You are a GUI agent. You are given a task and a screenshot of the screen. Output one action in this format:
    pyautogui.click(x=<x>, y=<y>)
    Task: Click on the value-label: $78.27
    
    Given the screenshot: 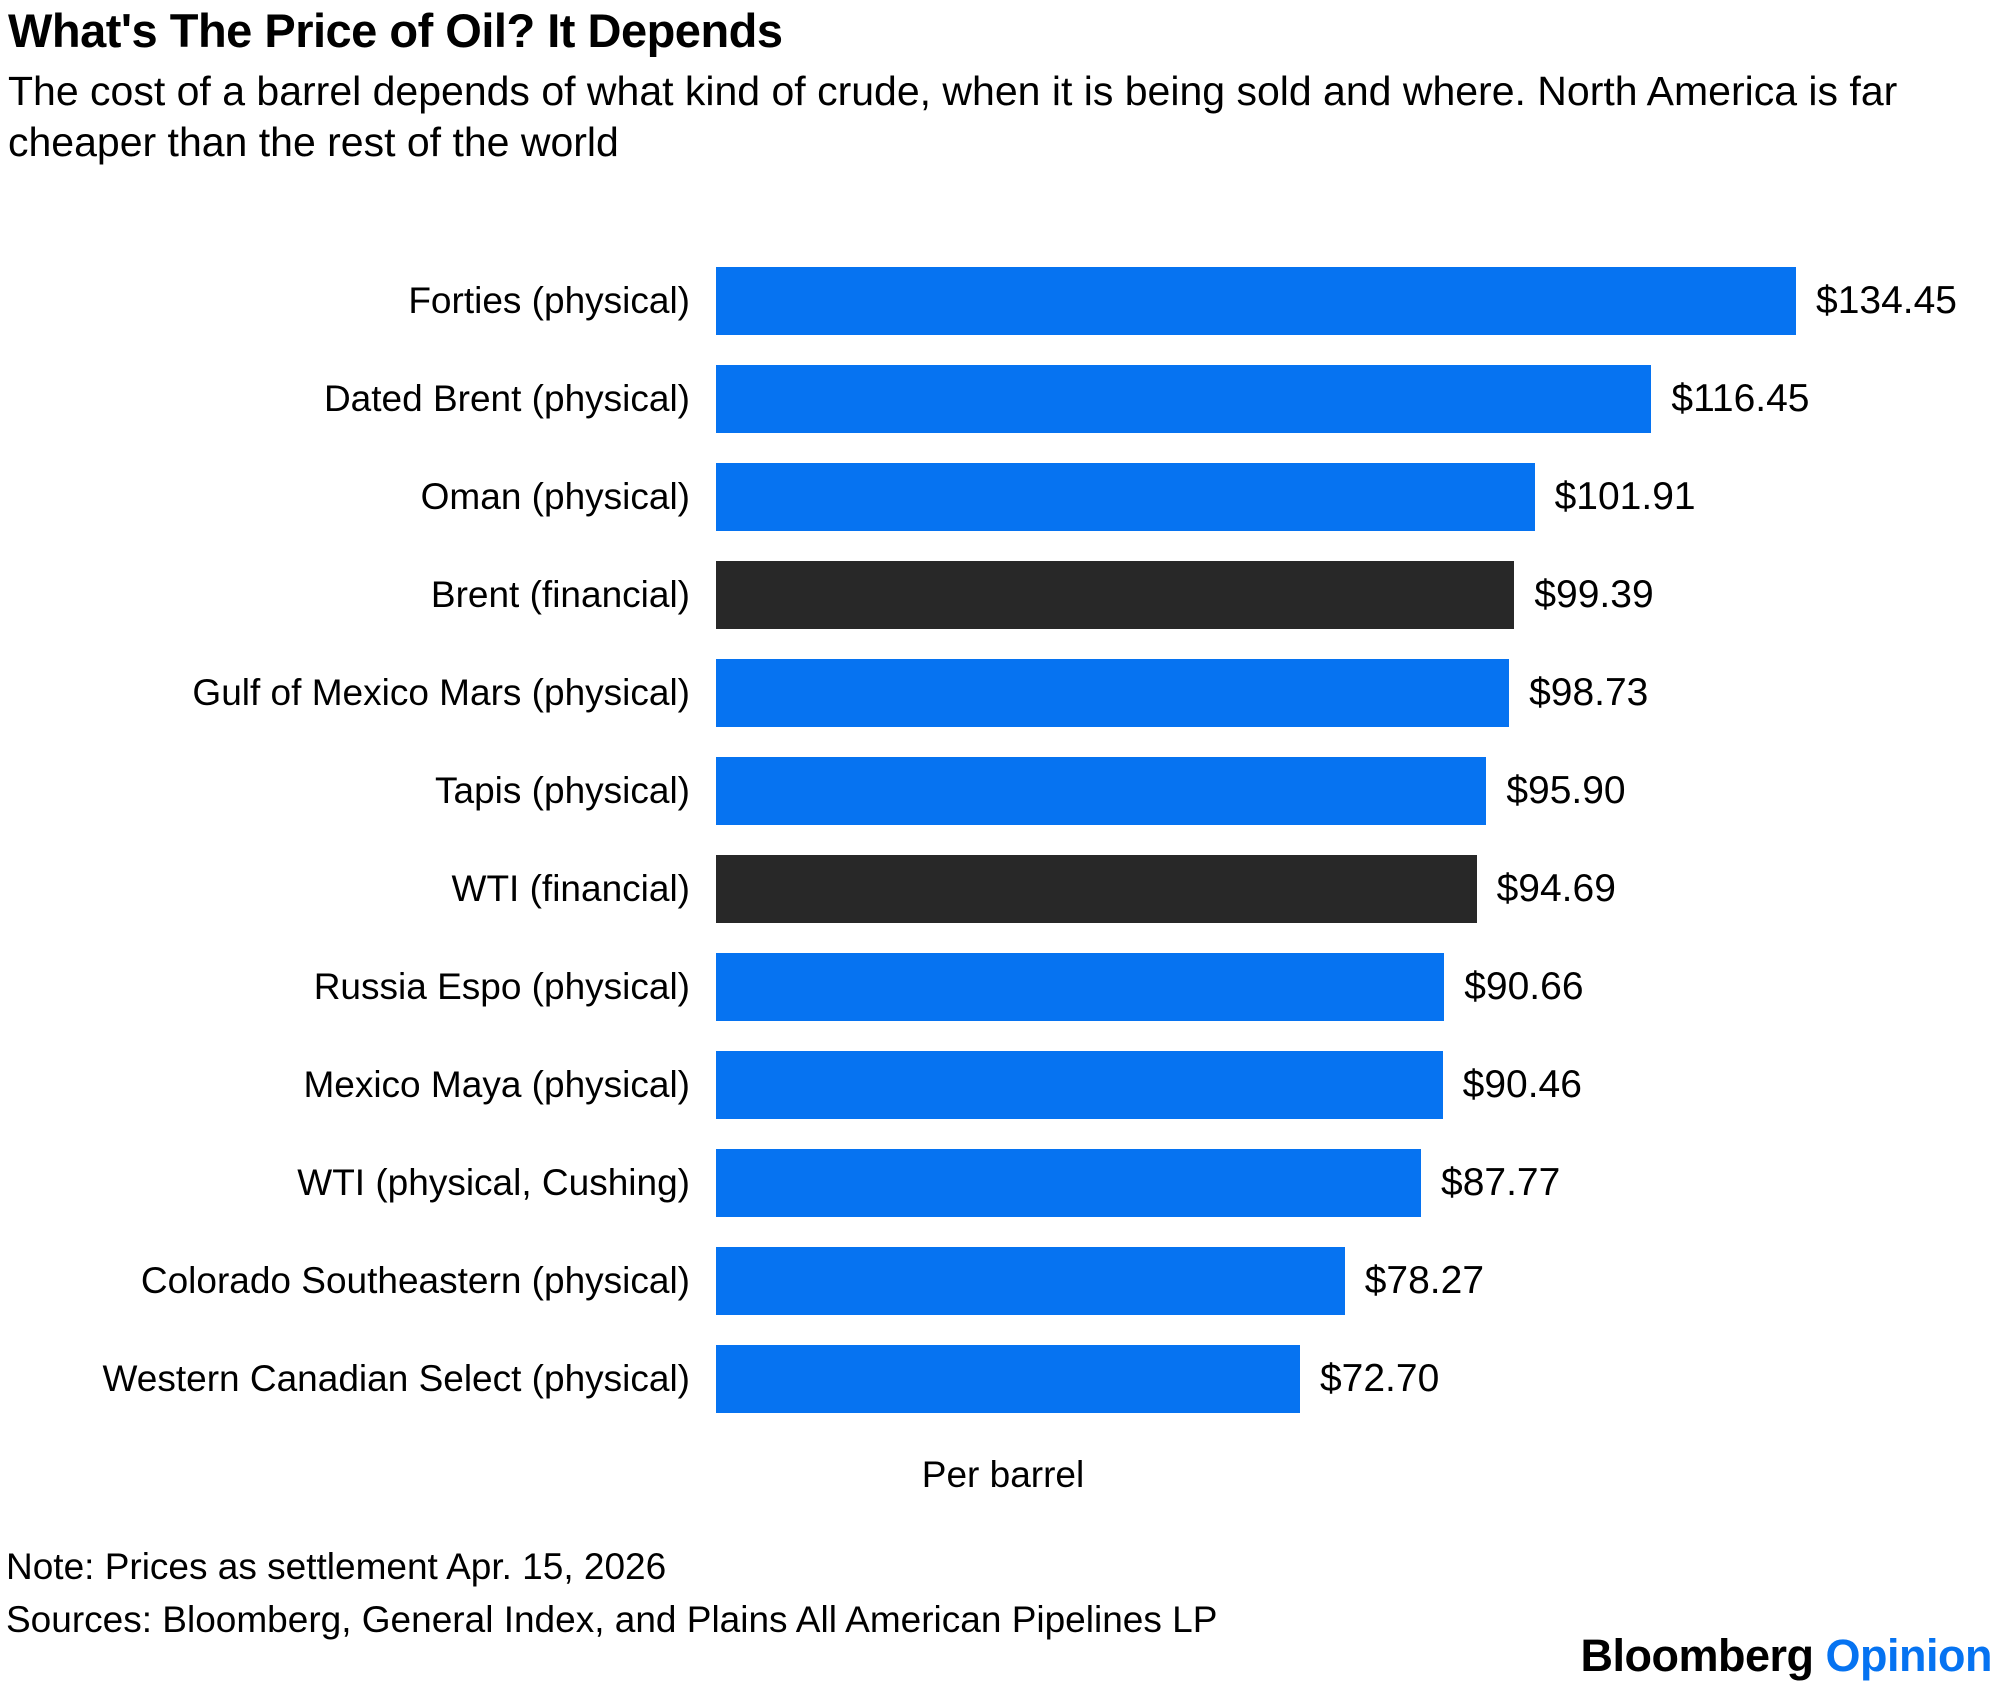 What is the action you would take?
    pyautogui.click(x=1424, y=1280)
    